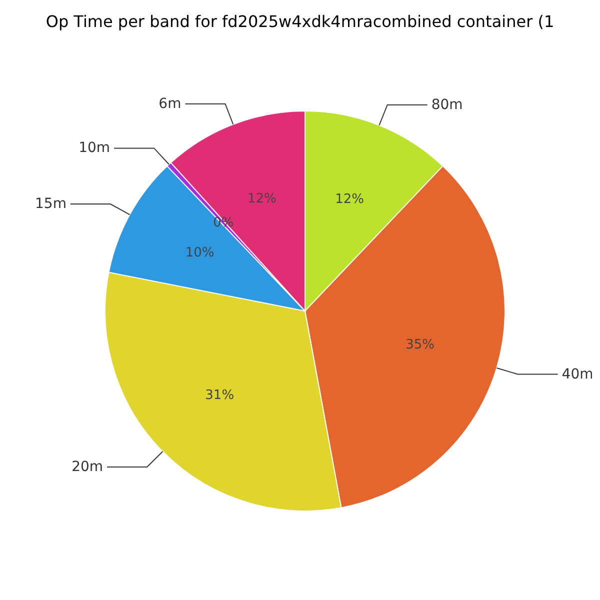 The width and height of the screenshot is (600, 600). What do you see at coordinates (300, 22) in the screenshot?
I see `chart-title: Op Time per band for fd2025w4xdk4mracombined container (1` at bounding box center [300, 22].